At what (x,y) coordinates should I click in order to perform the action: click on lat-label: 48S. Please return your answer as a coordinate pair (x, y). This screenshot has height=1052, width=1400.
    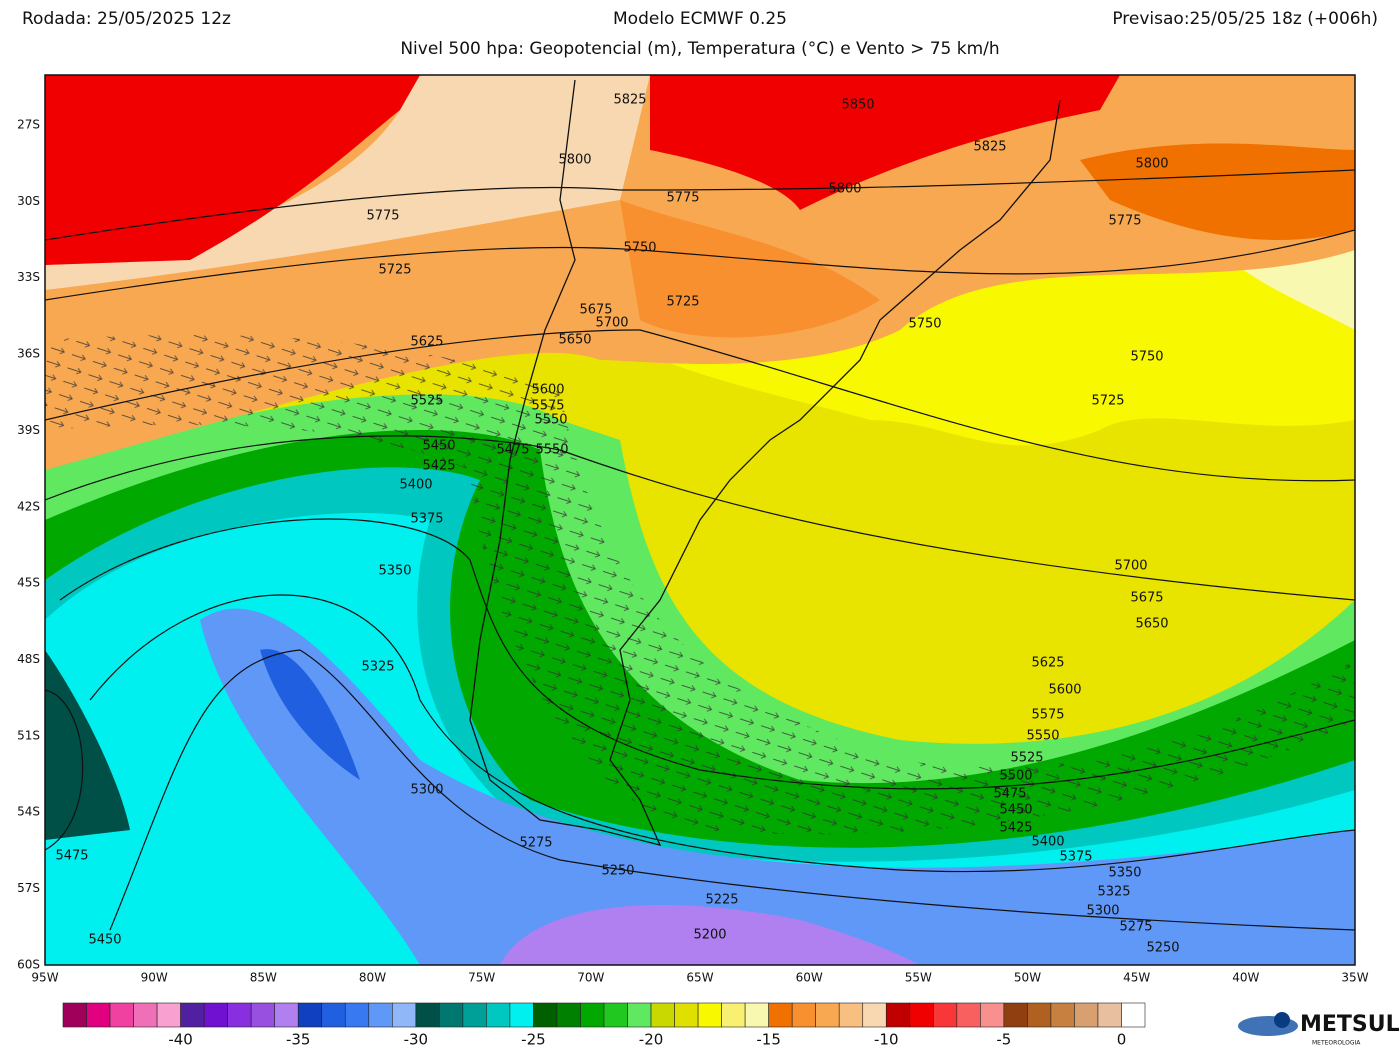
    Looking at the image, I should click on (28, 659).